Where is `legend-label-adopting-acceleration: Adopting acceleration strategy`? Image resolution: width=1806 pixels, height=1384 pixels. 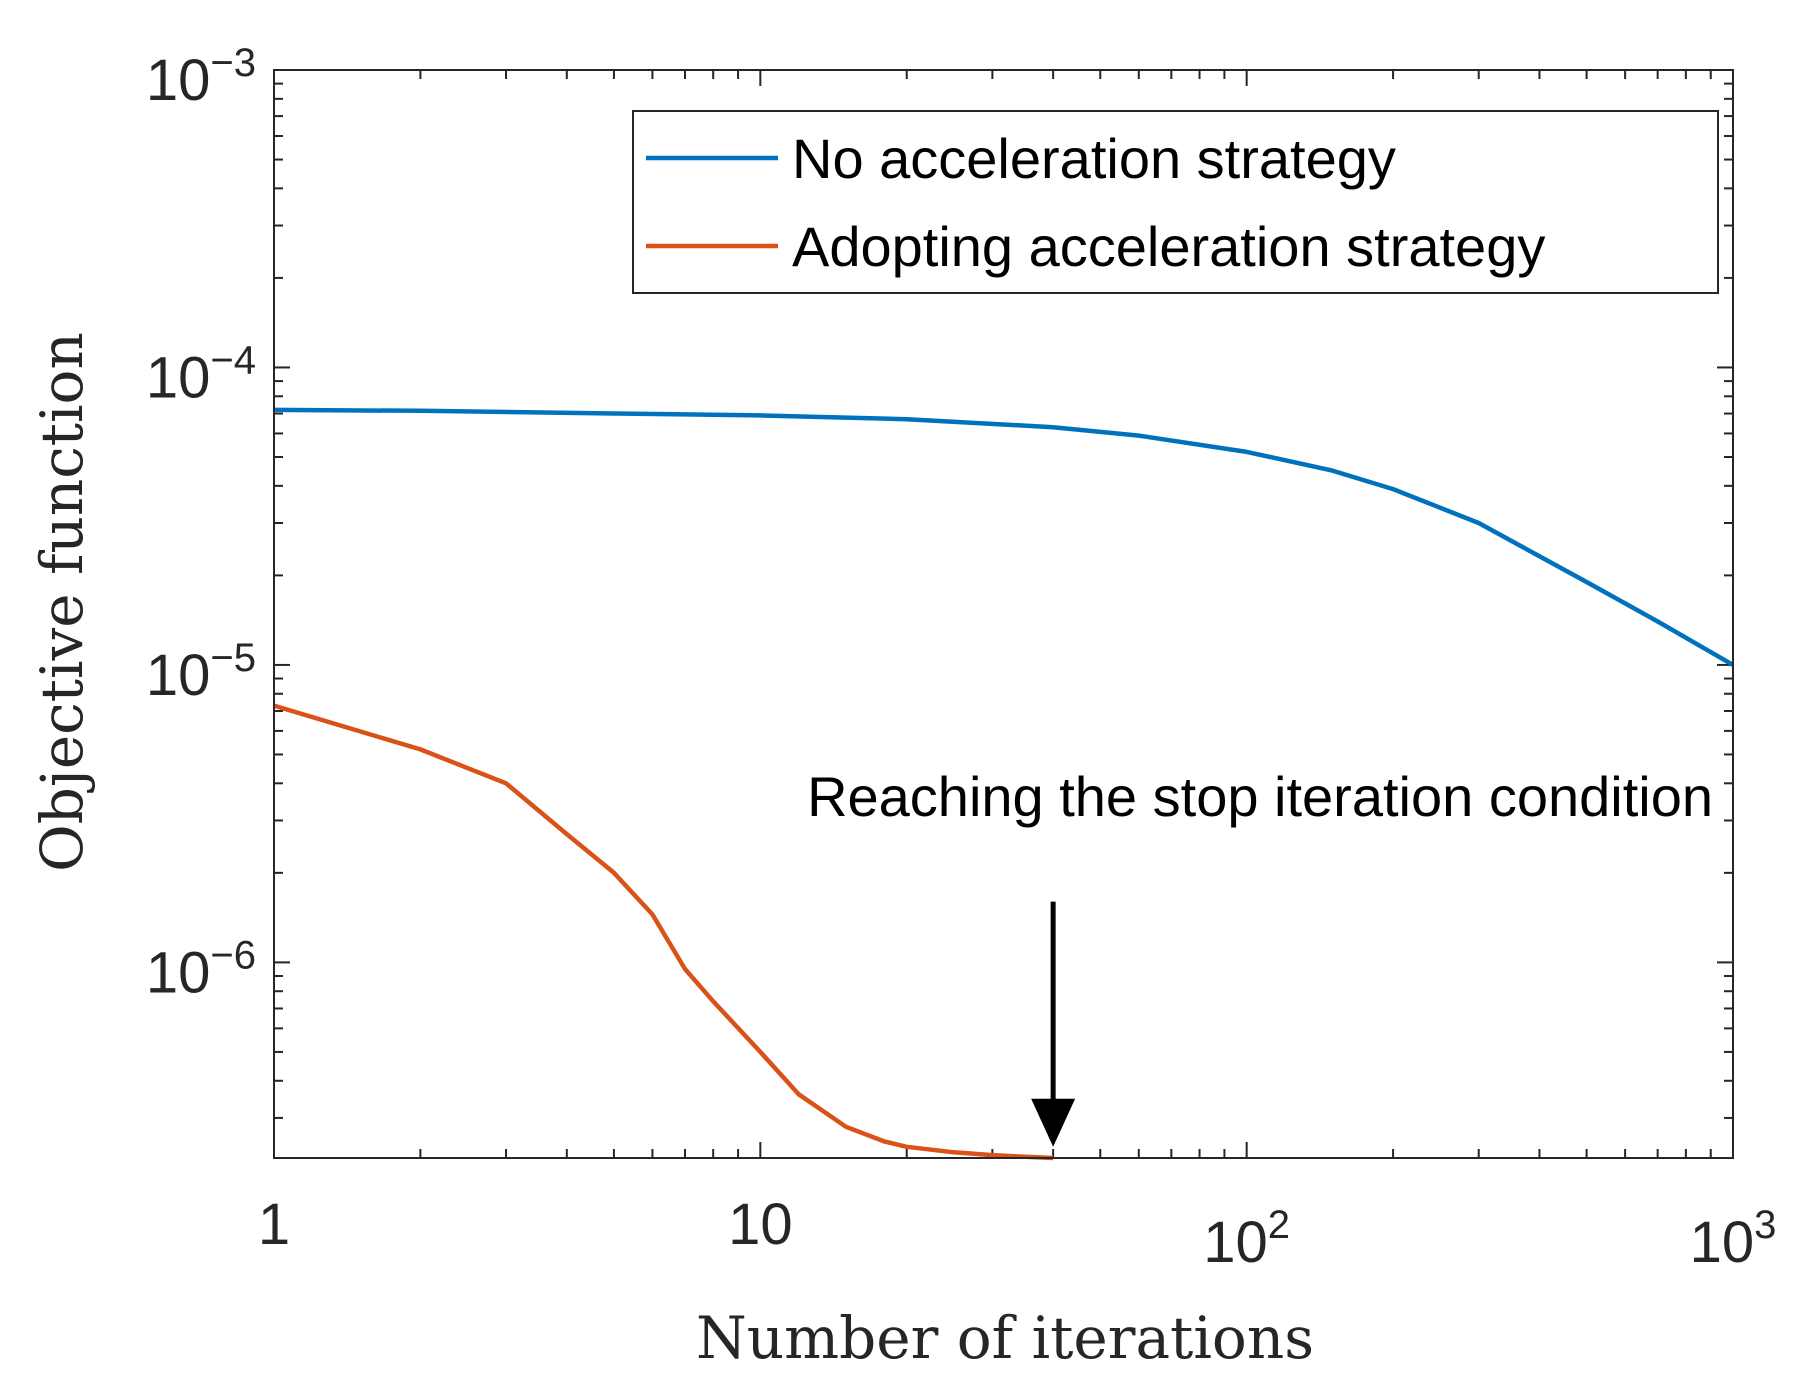 legend-label-adopting-acceleration: Adopting acceleration strategy is located at coordinates (1168, 246).